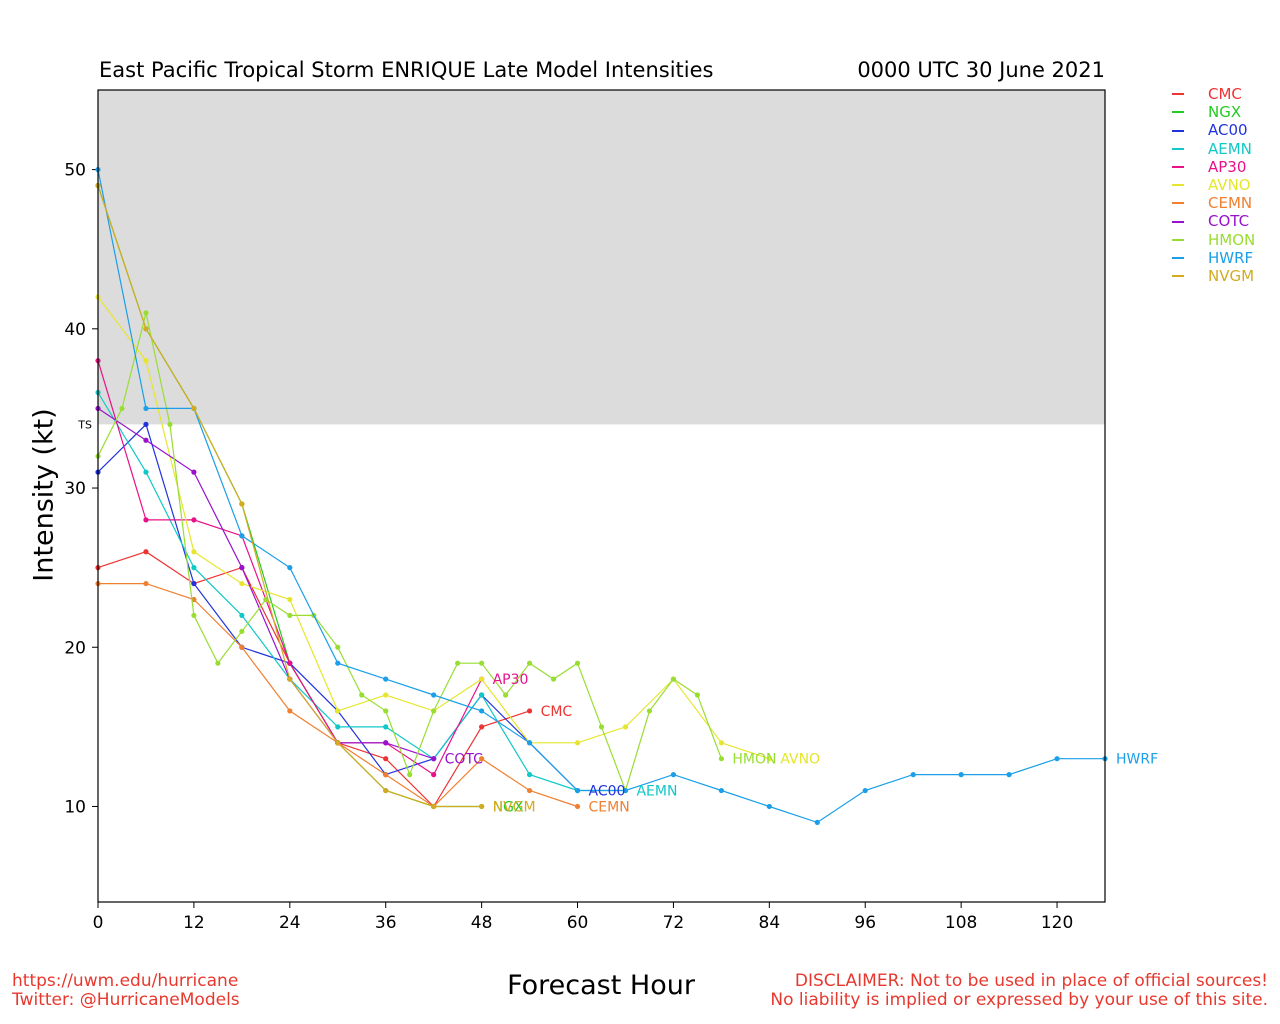  What do you see at coordinates (1137, 760) in the screenshot?
I see `end-label-hwrf: HWRF` at bounding box center [1137, 760].